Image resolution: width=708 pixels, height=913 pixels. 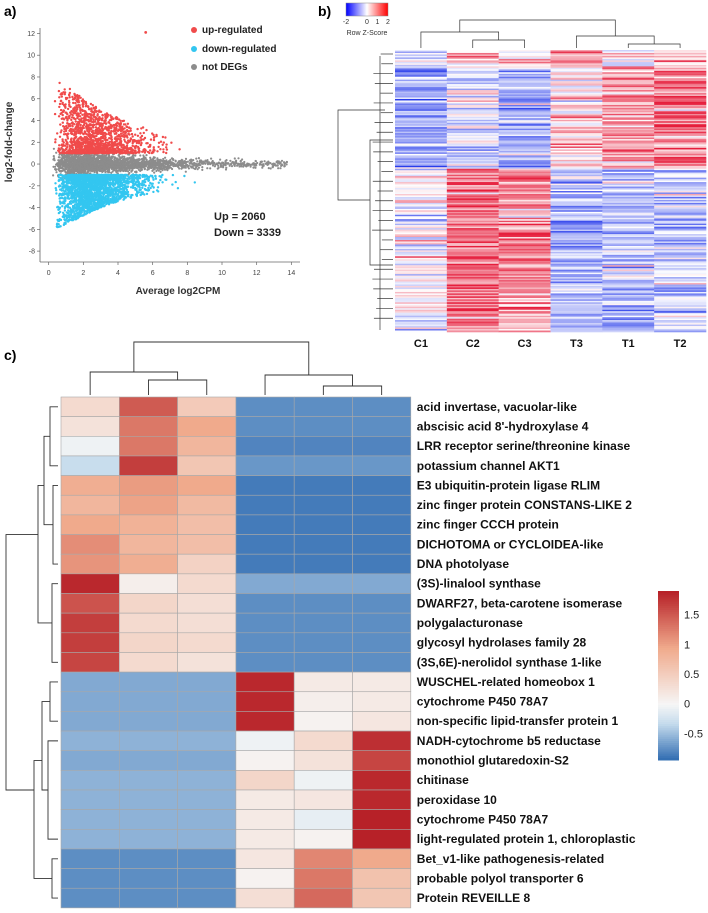 I want to click on point-down-regulated, so click(x=65, y=210).